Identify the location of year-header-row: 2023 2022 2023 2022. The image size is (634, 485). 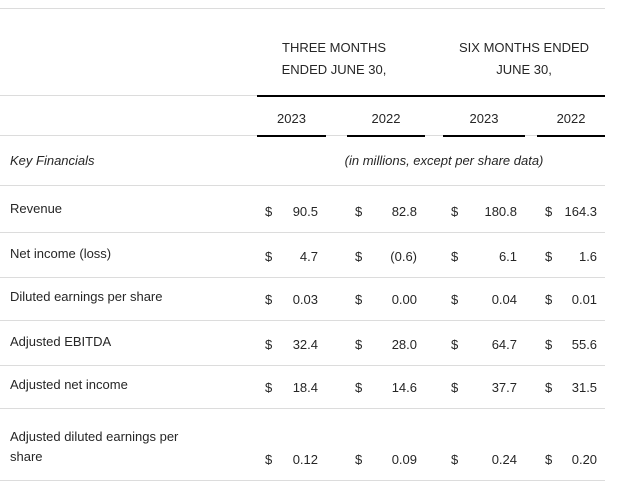
(303, 116).